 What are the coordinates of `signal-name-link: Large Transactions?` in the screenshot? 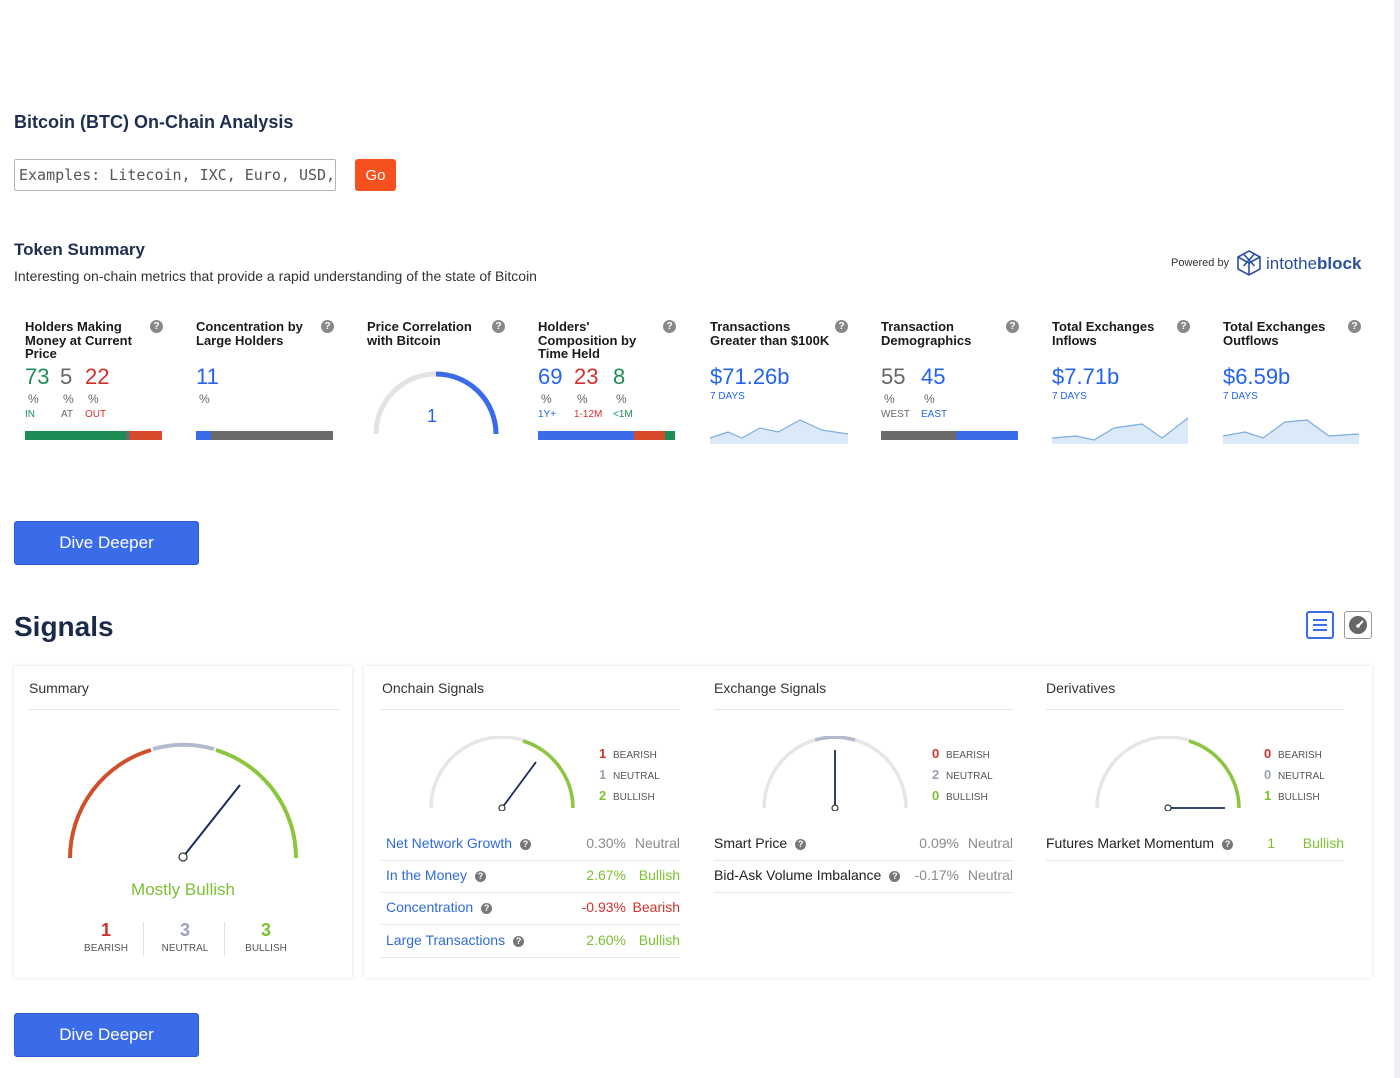 It's located at (455, 940).